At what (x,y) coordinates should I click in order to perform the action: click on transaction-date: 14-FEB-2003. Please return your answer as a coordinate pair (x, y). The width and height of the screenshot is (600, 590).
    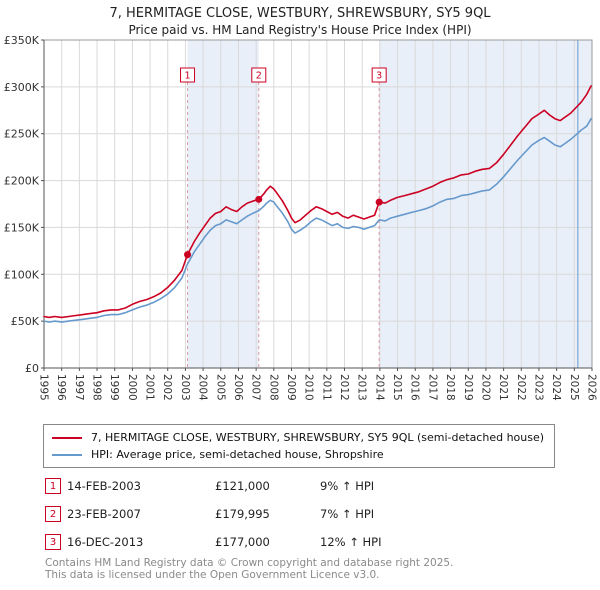
    Looking at the image, I should click on (104, 486).